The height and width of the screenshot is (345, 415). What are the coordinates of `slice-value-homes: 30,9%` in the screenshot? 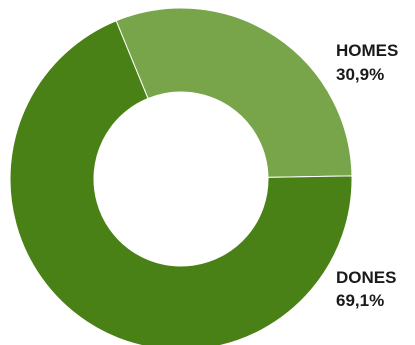 It's located at (360, 74).